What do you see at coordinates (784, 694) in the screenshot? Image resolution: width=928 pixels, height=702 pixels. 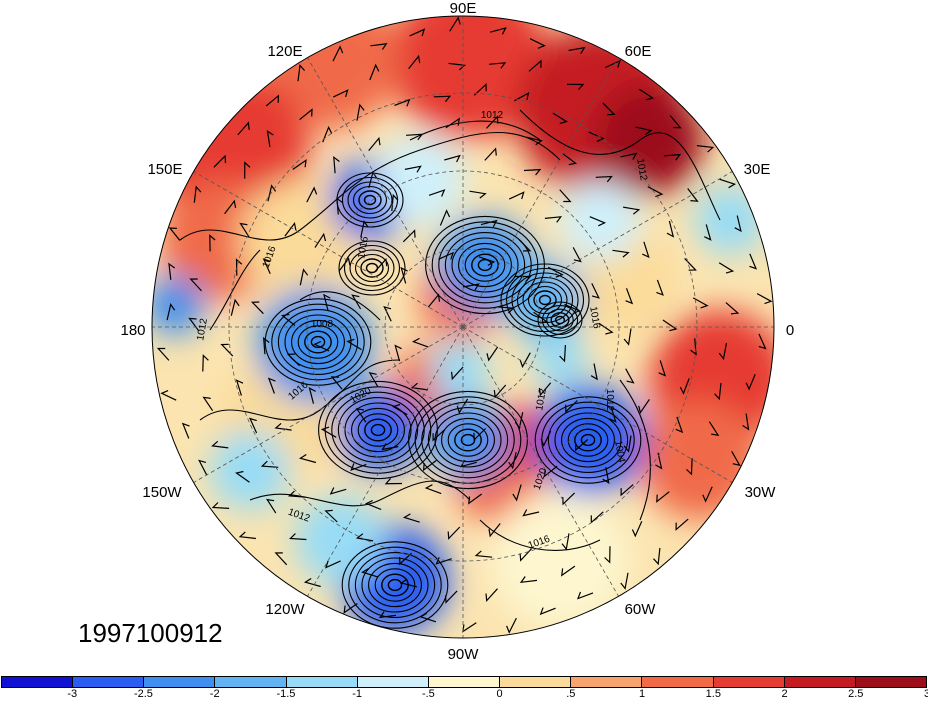 I see `colorbar-tick-label: 2` at bounding box center [784, 694].